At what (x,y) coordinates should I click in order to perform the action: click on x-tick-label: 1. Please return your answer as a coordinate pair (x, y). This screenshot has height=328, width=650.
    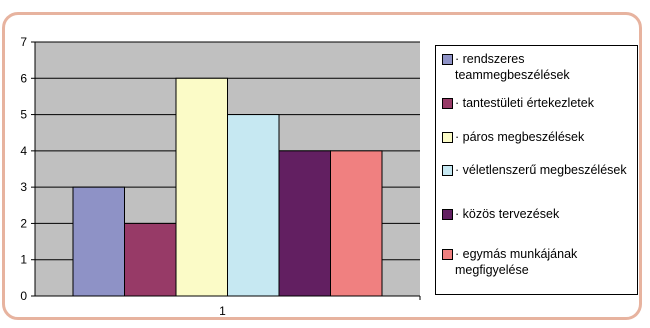
    Looking at the image, I should click on (222, 311).